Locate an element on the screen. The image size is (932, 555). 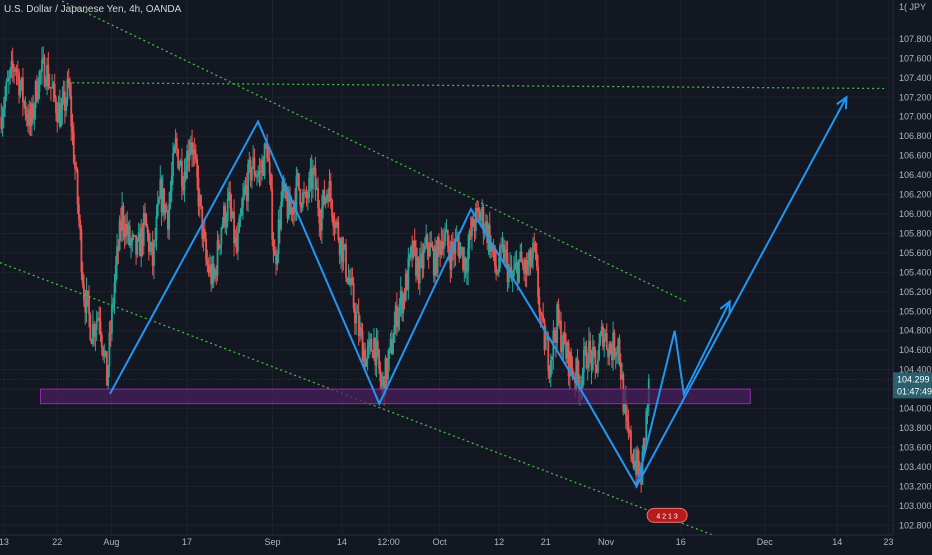
support-zone is located at coordinates (395, 396).